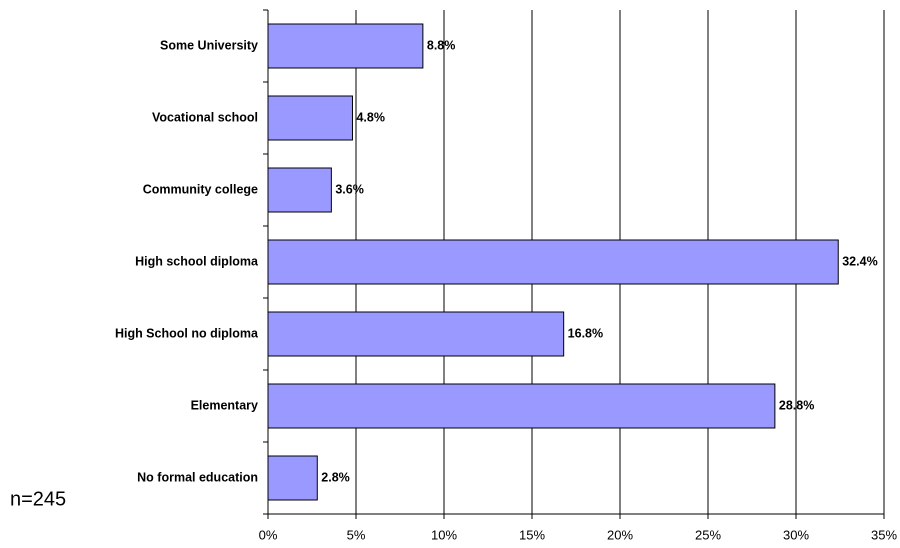 This screenshot has width=900, height=548. Describe the element at coordinates (335, 477) in the screenshot. I see `value-label: 2.8%` at that location.